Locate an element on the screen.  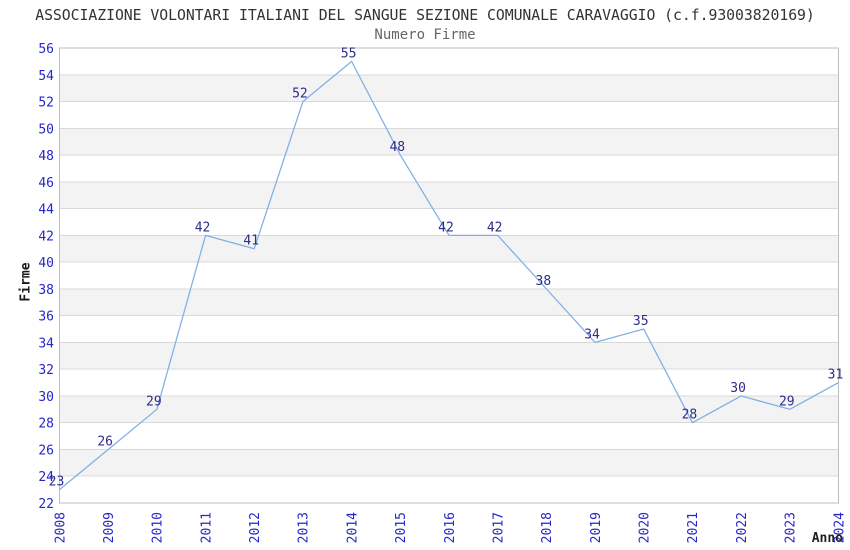
y-tick-label: 34 is located at coordinates (46, 343).